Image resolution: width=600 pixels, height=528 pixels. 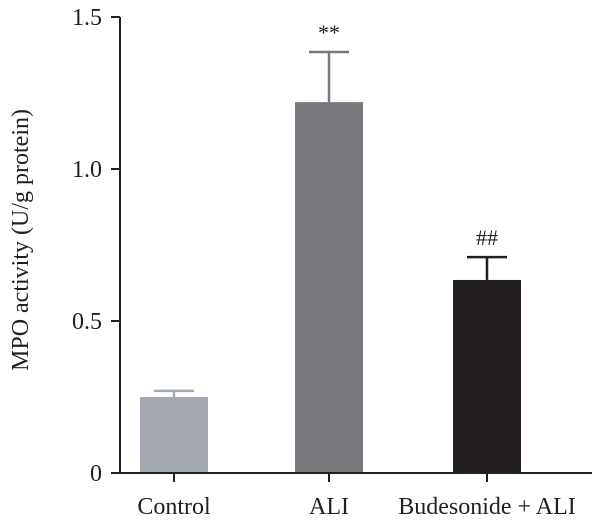 I want to click on x-tick-label: Control, so click(x=174, y=507).